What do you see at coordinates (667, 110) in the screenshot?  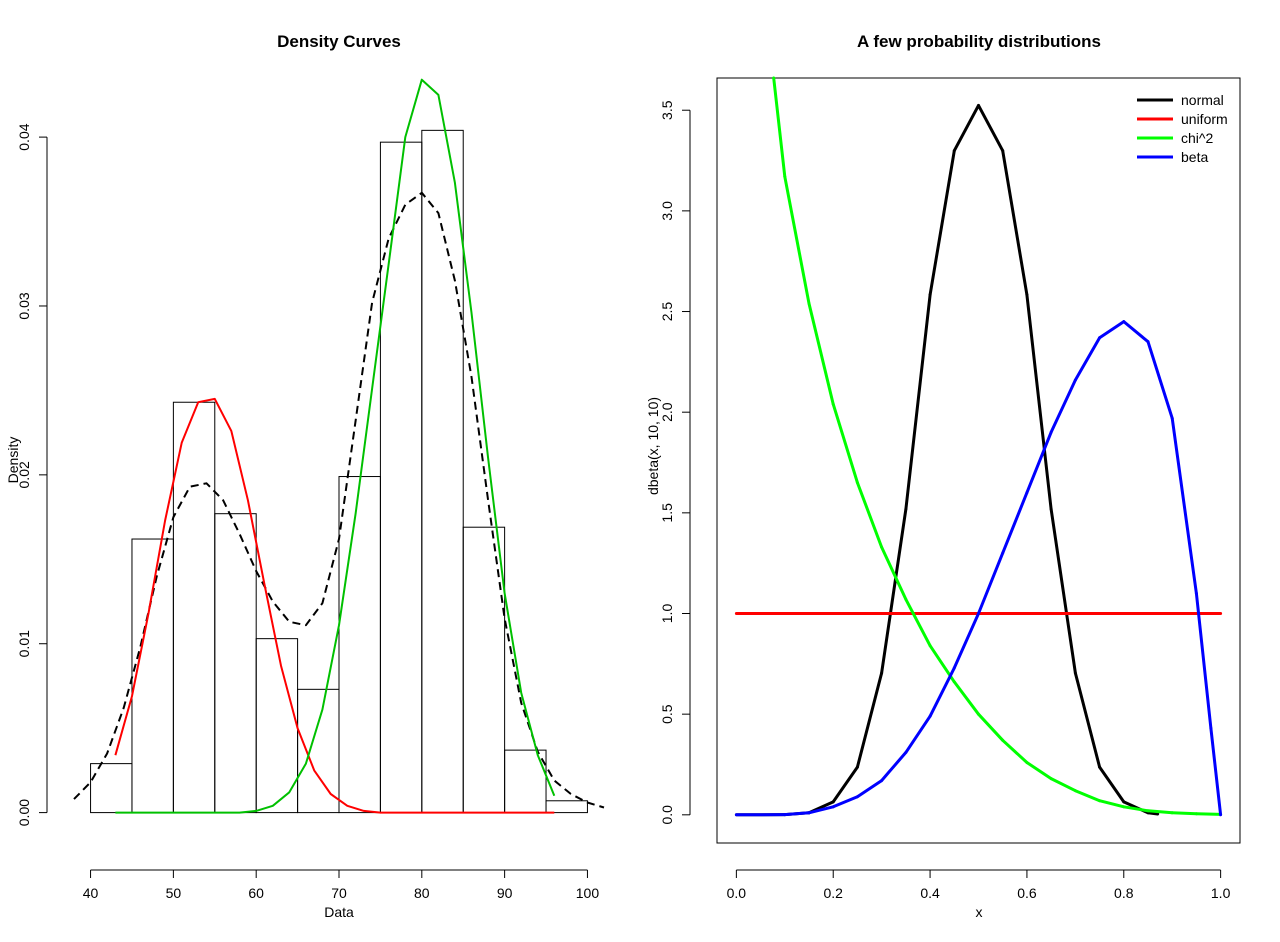 I see `y-tick-label: 3.5` at bounding box center [667, 110].